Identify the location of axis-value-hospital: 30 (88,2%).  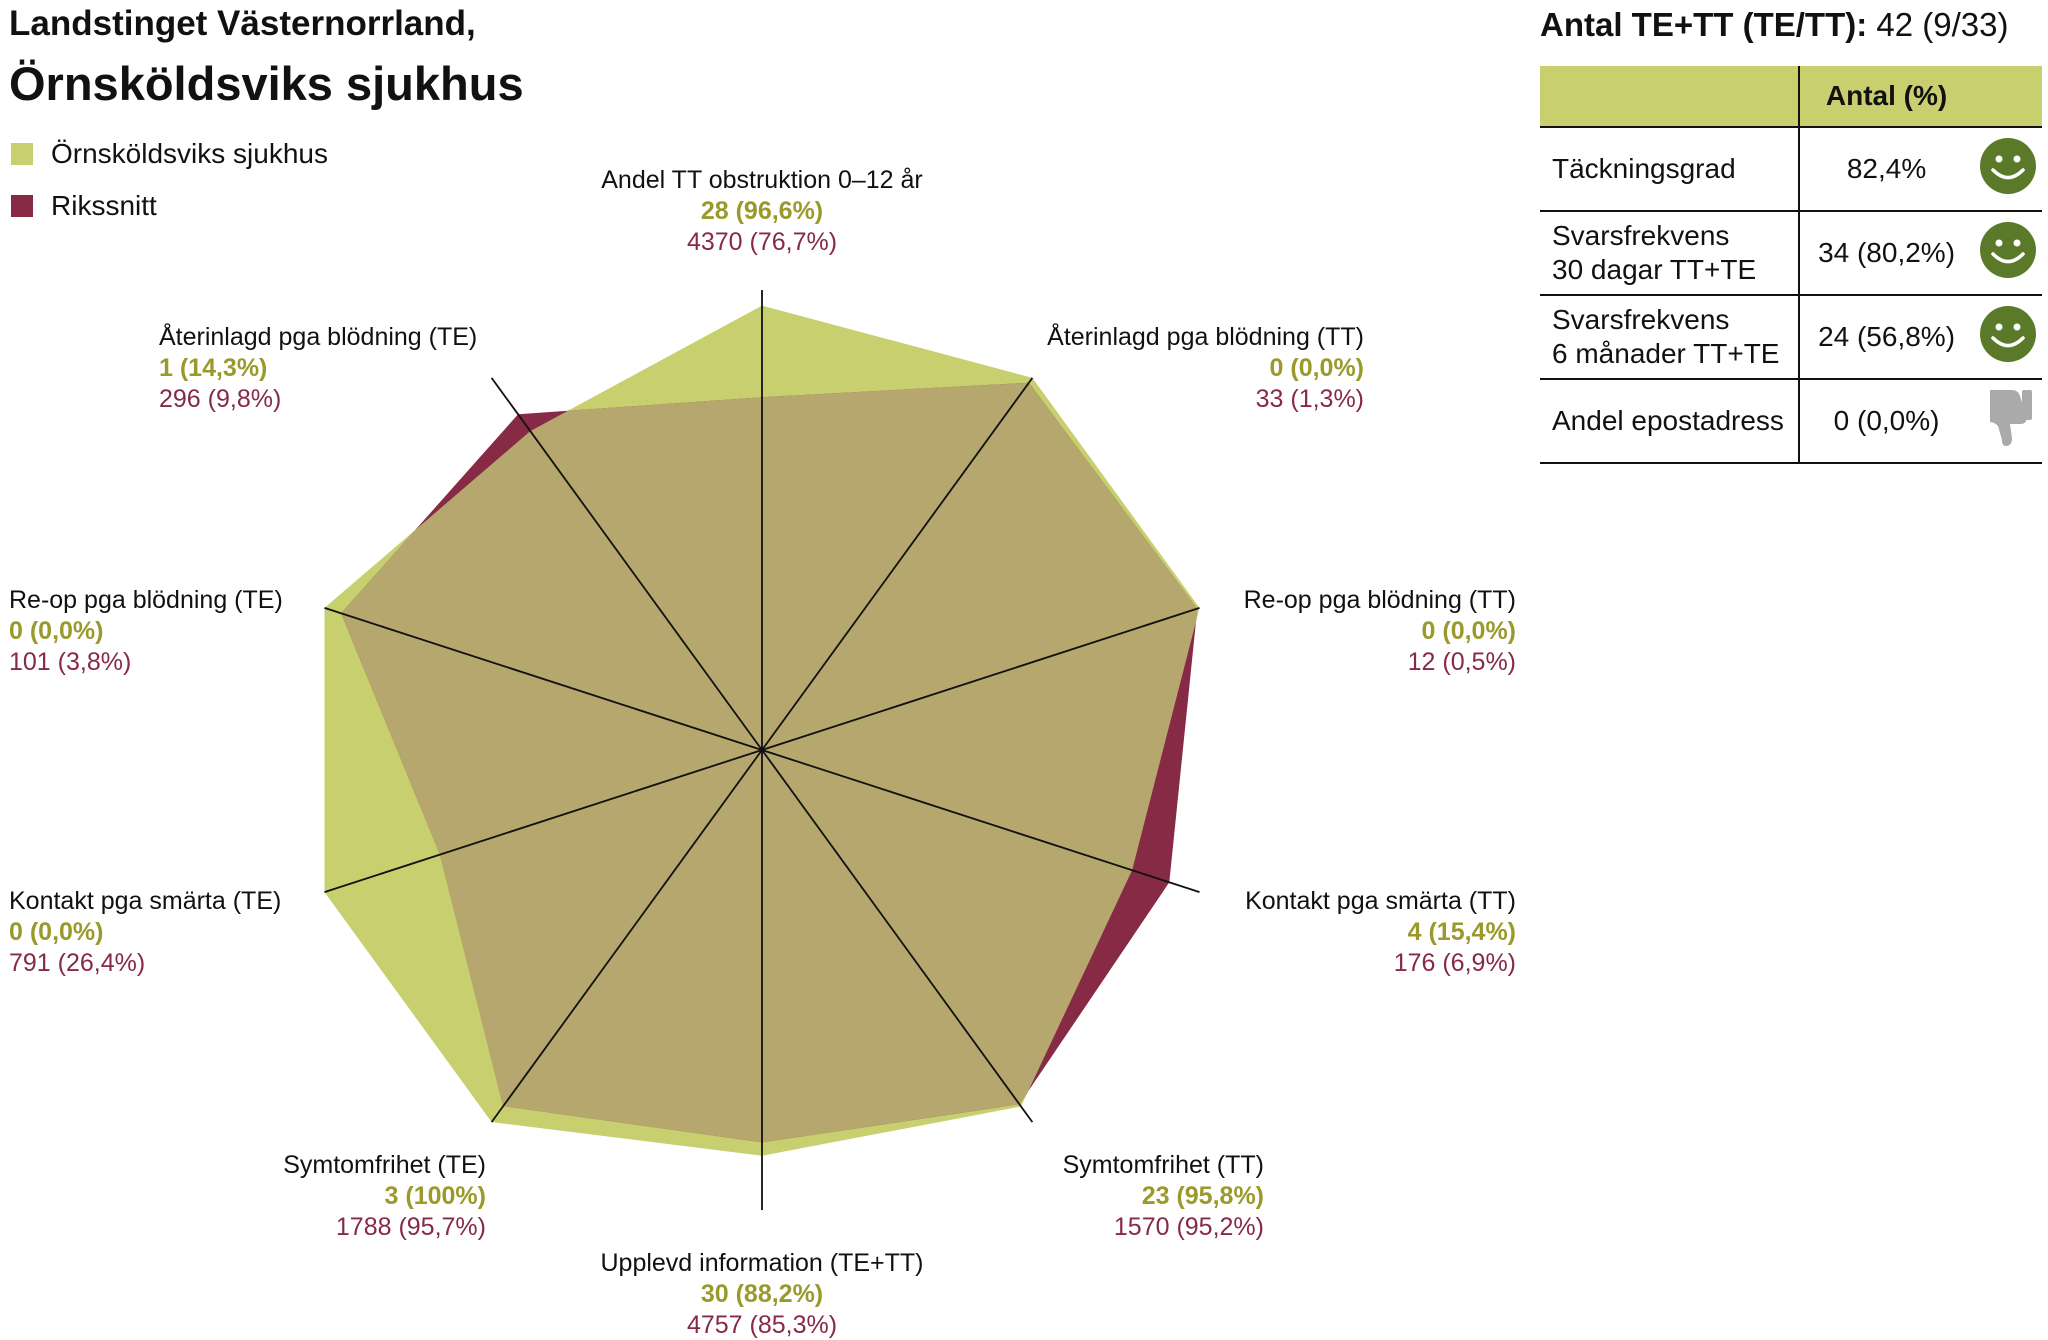
(762, 1294).